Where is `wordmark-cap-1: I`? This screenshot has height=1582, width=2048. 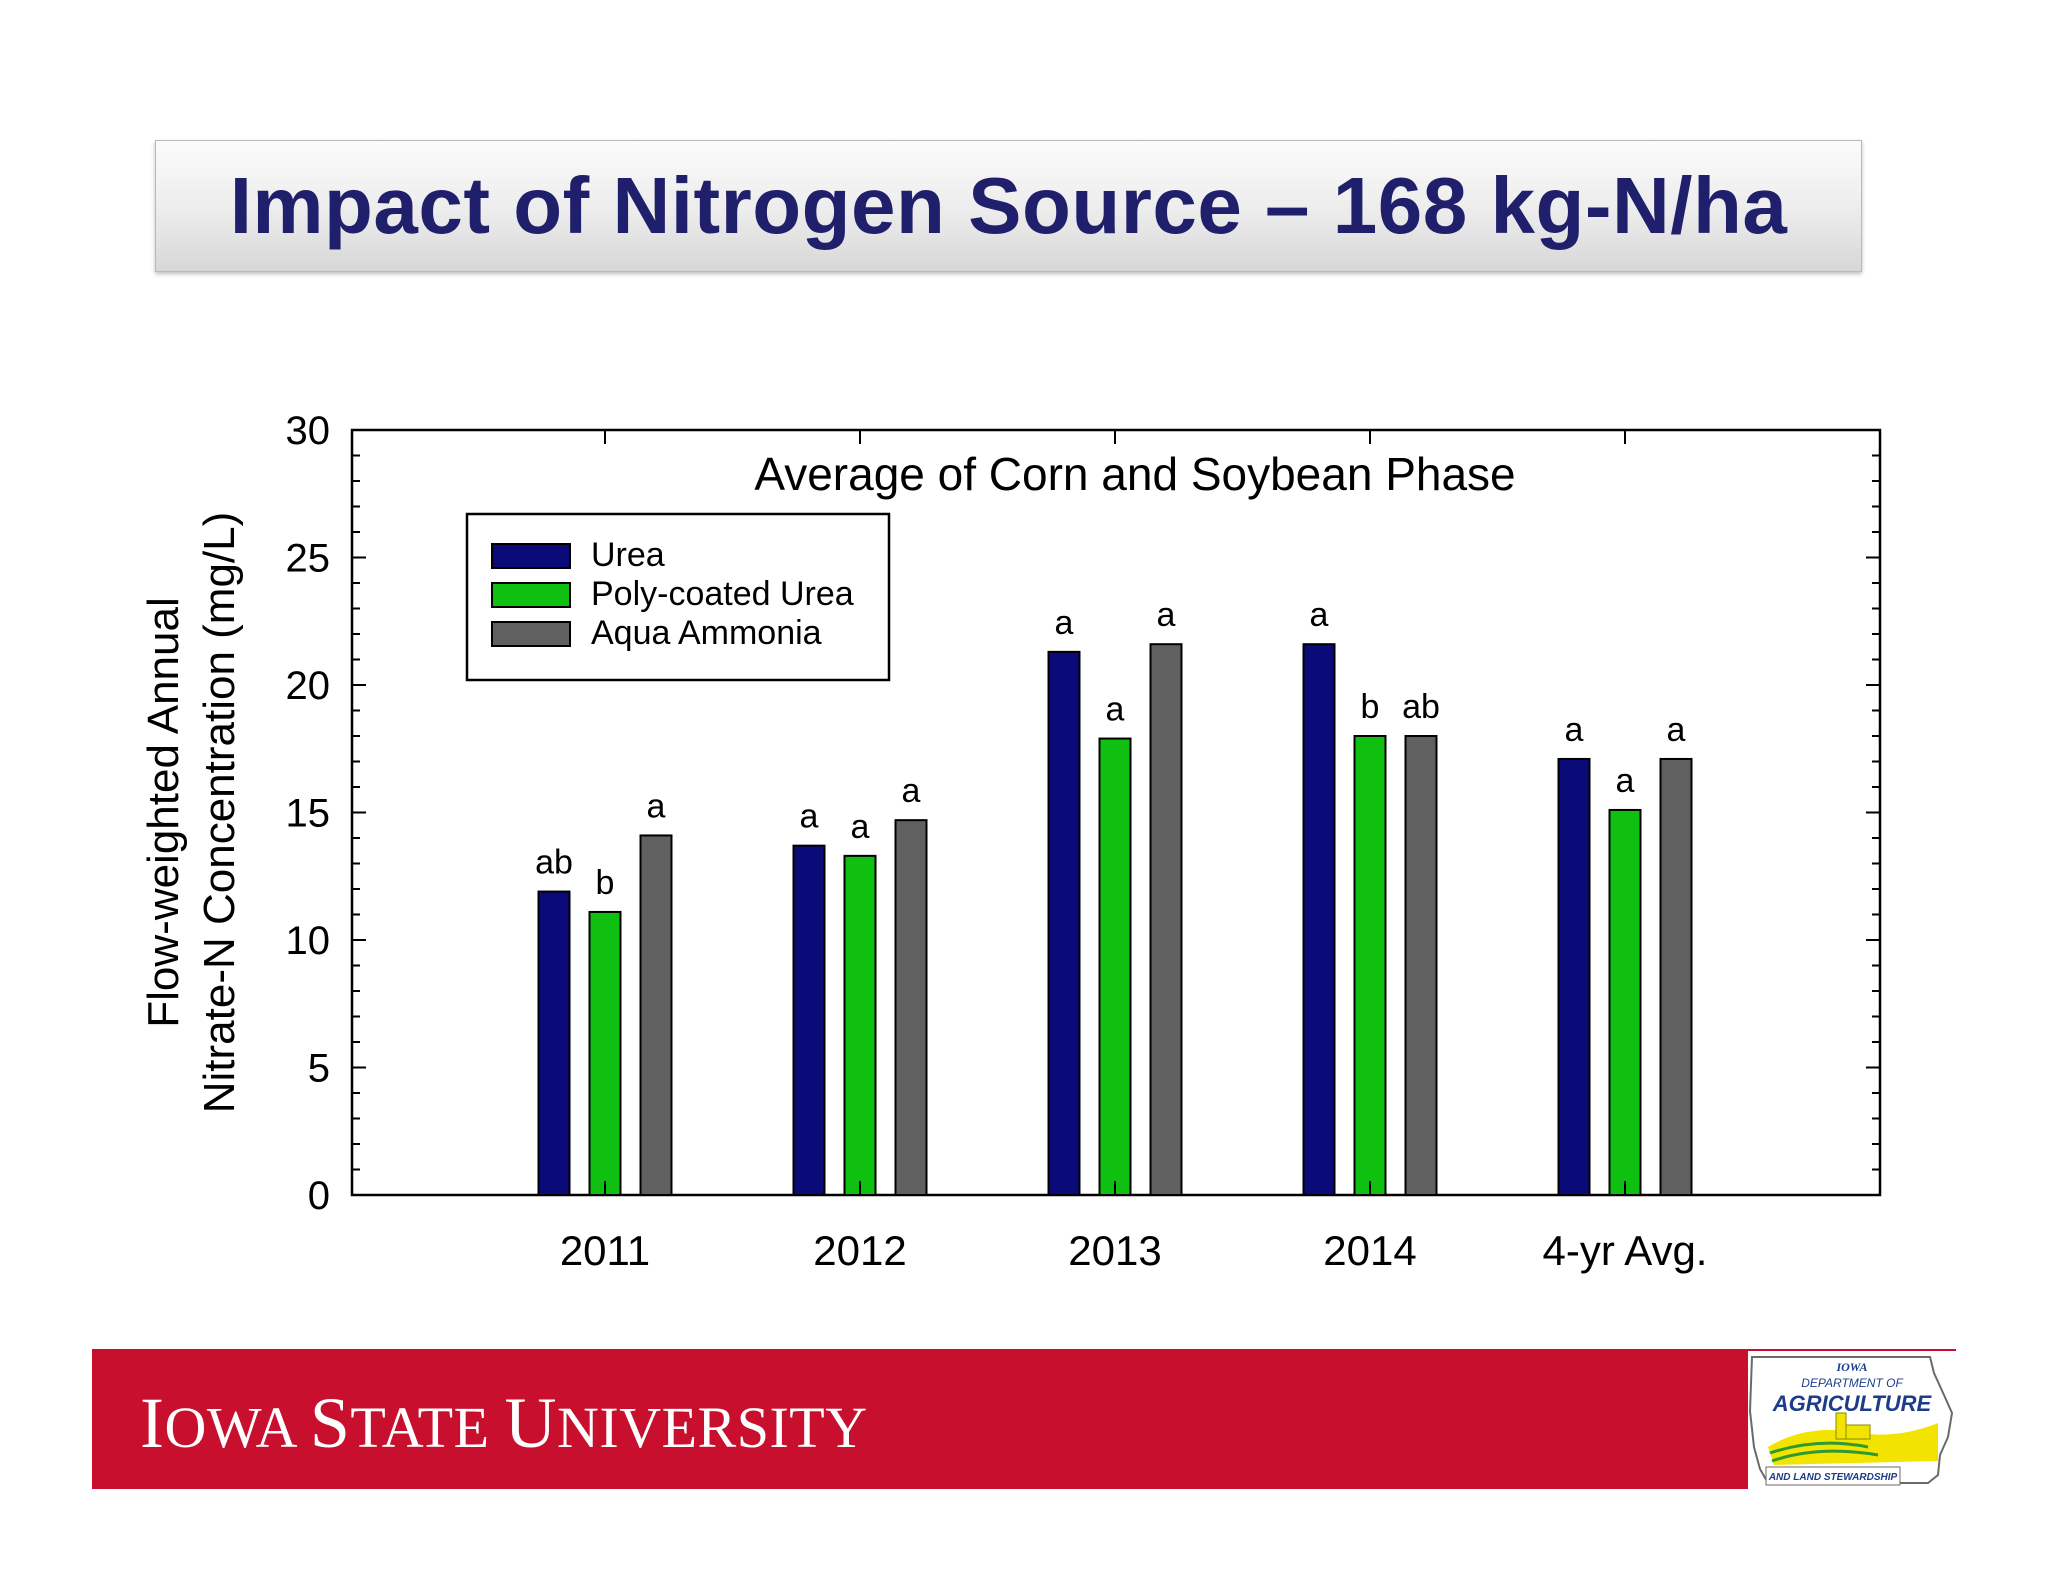 wordmark-cap-1: I is located at coordinates (152, 1423).